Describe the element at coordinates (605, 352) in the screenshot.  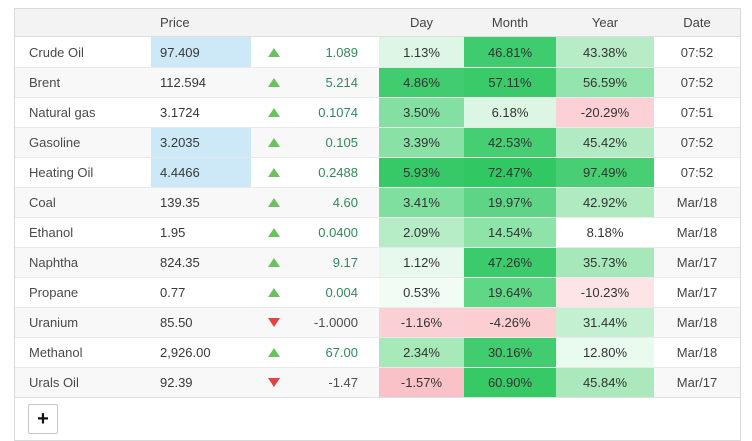
I see `year-percent-cell: 12.80%` at that location.